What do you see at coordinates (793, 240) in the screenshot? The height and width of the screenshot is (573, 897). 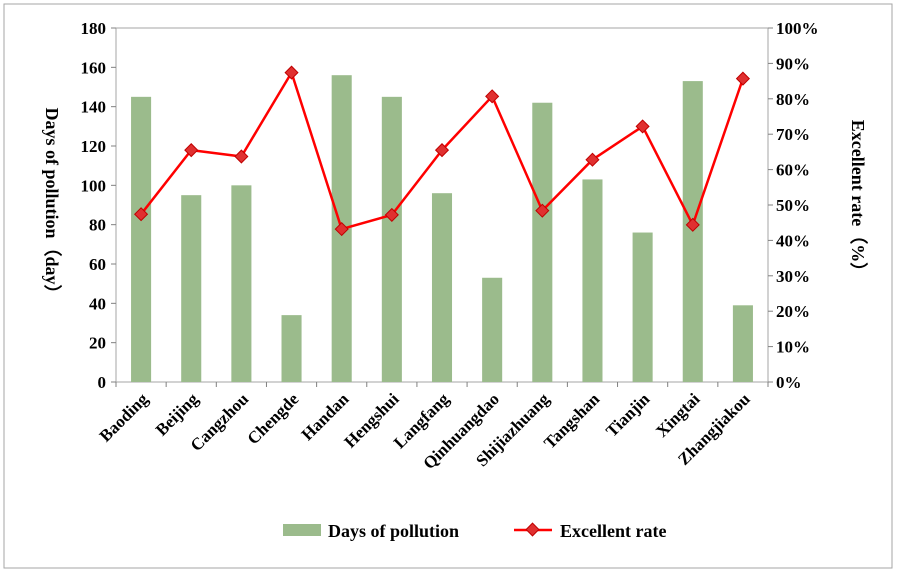 I see `y-tick-label-right: 40%` at bounding box center [793, 240].